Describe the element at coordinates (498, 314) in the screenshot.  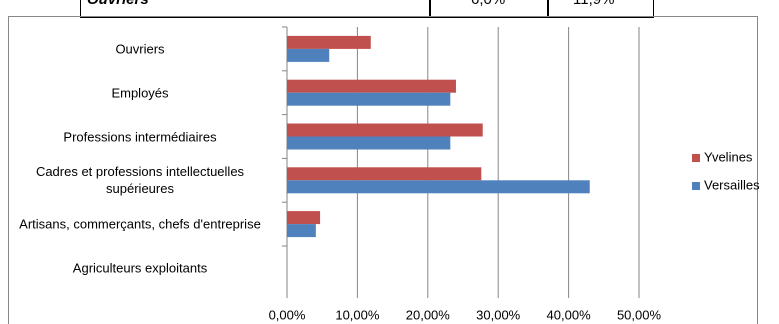
I see `x-tick-label: 30,00%` at that location.